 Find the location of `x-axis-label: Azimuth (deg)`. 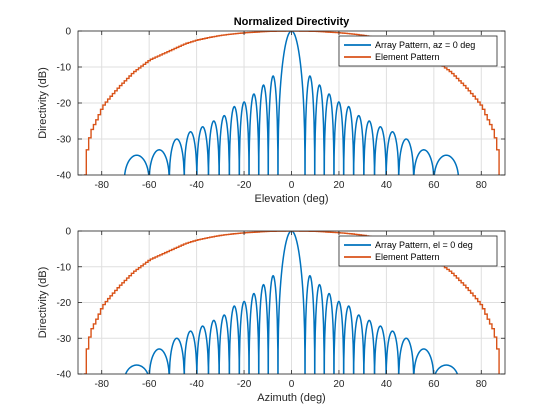

x-axis-label: Azimuth (deg) is located at coordinates (291, 398).